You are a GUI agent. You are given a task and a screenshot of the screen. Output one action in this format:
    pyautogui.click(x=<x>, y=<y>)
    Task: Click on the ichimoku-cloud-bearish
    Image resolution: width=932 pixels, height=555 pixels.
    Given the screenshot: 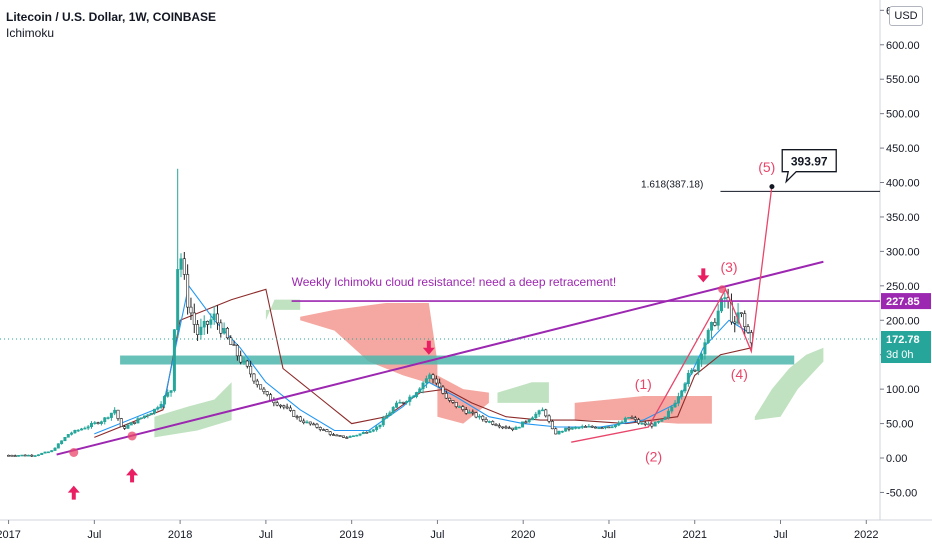 What is the action you would take?
    pyautogui.click(x=463, y=399)
    